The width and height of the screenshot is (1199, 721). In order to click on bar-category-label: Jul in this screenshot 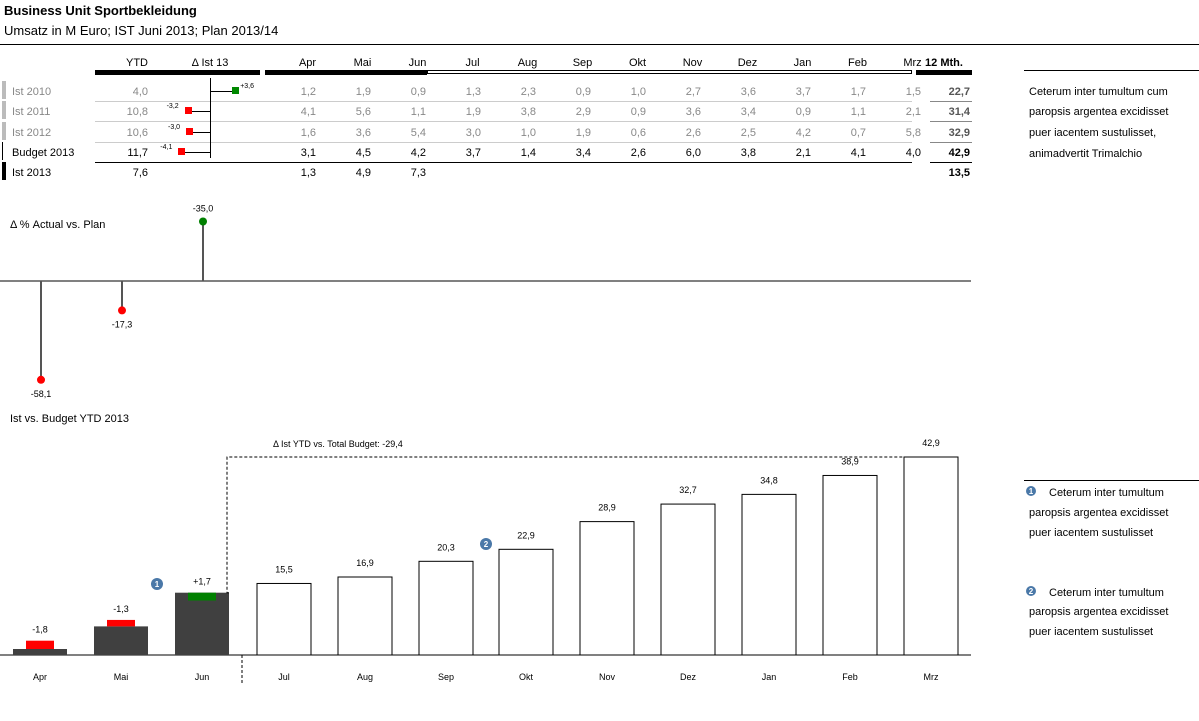, I will do `click(284, 677)`.